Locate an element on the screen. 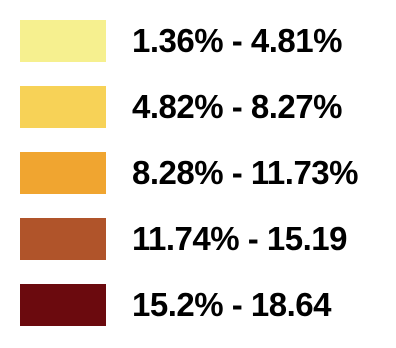 Image resolution: width=396 pixels, height=348 pixels. legend-item: 15.2% - 18.64 is located at coordinates (208, 305).